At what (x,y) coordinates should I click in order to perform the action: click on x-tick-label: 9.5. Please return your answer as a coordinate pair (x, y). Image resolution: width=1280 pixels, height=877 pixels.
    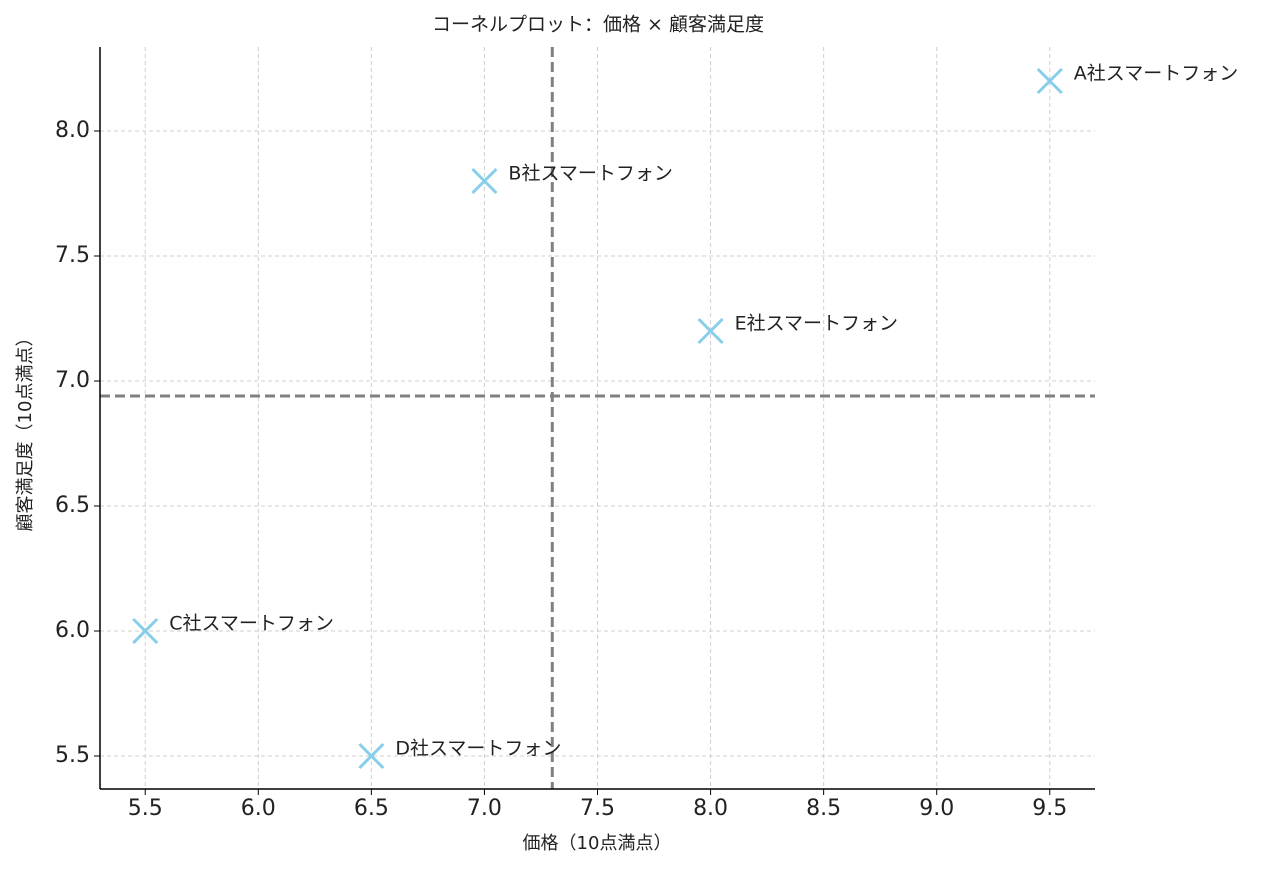
    Looking at the image, I should click on (1049, 808).